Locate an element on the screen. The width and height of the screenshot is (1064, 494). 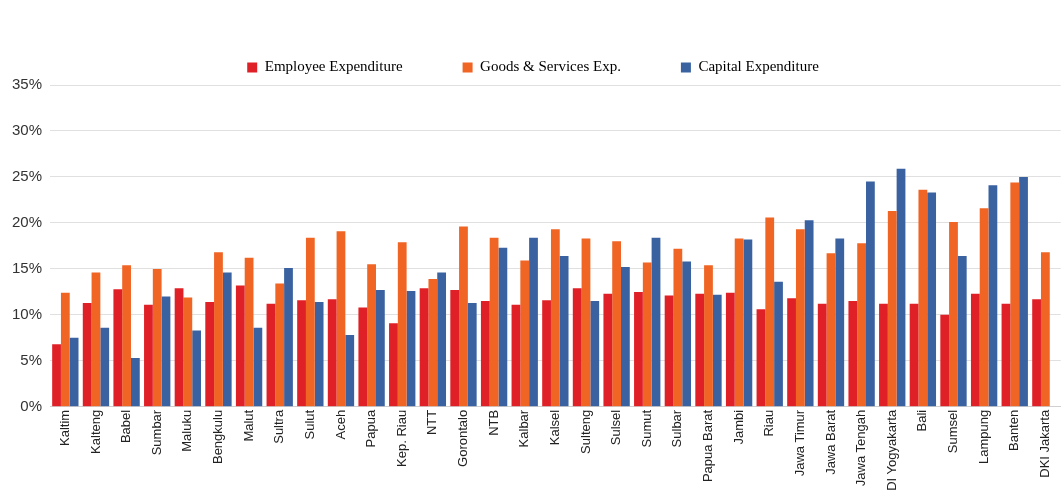
x-tick-label: NTT is located at coordinates (432, 422).